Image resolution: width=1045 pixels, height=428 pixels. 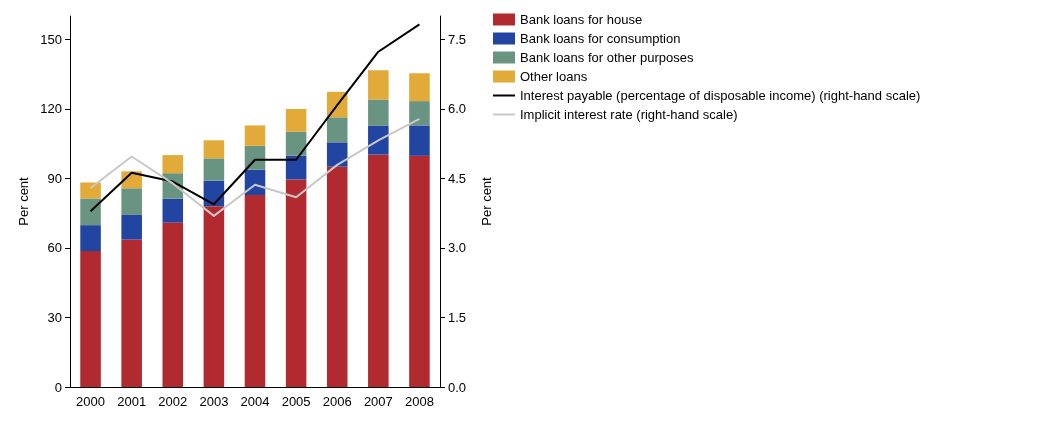 I want to click on legend-label: Bank loans for house, so click(x=581, y=19).